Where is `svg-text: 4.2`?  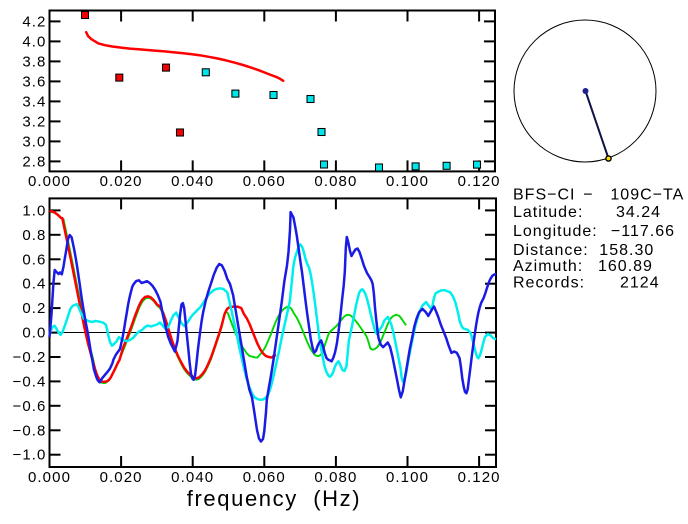
svg-text: 4.2 is located at coordinates (34, 21).